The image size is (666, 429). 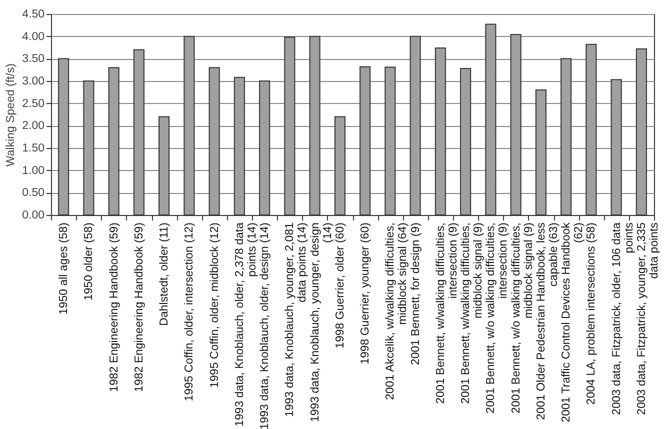 What do you see at coordinates (447, 313) in the screenshot?
I see `x-tick-label: 2001 Bennett, w/walking difficulties, intersection (9)` at bounding box center [447, 313].